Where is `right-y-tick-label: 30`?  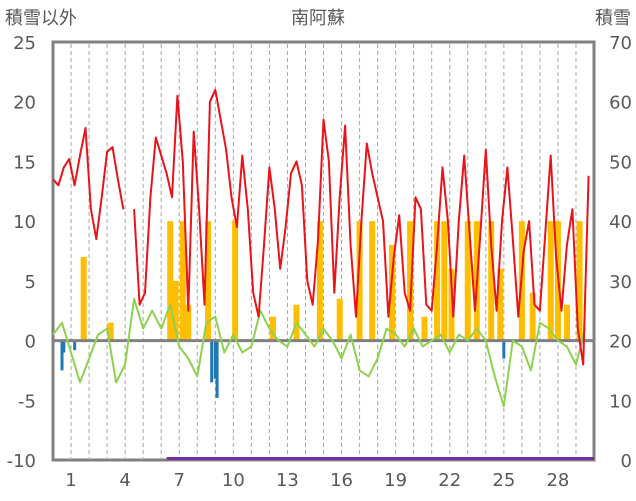 right-y-tick-label: 30 is located at coordinates (620, 282).